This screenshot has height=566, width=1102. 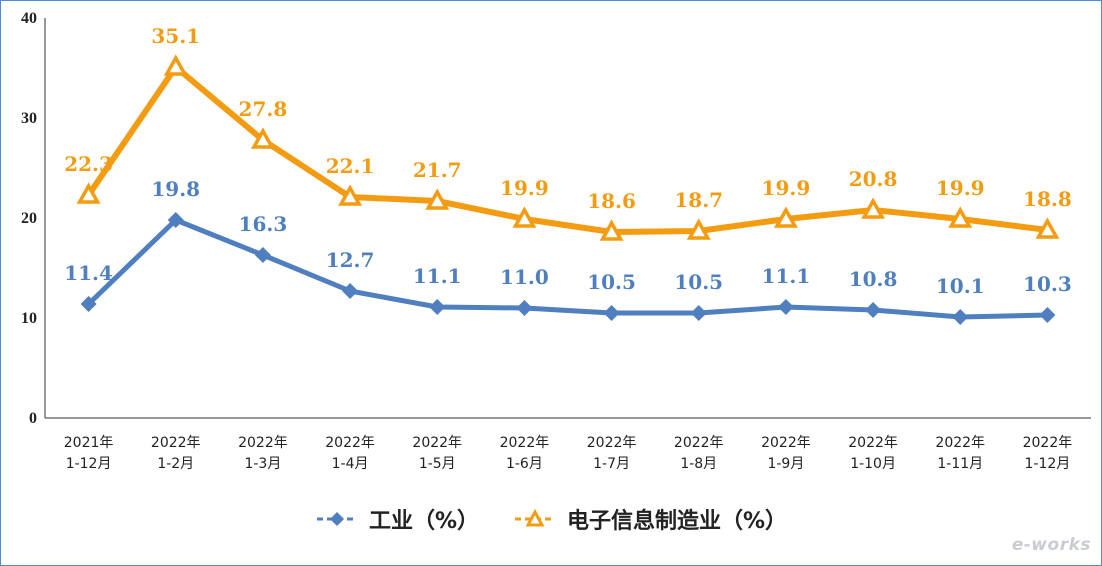 What do you see at coordinates (336, 519) in the screenshot?
I see `diamond-line-icon` at bounding box center [336, 519].